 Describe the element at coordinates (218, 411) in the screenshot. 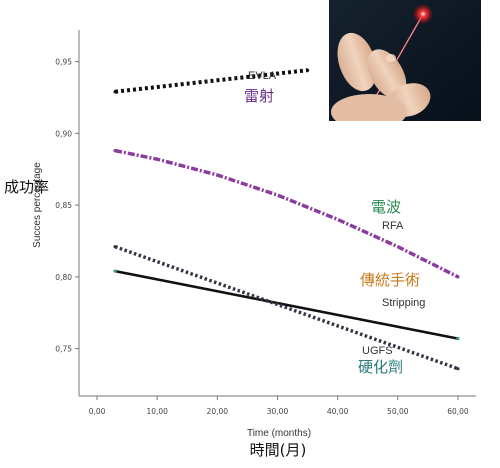

I see `x-tick-label: 20,00` at that location.